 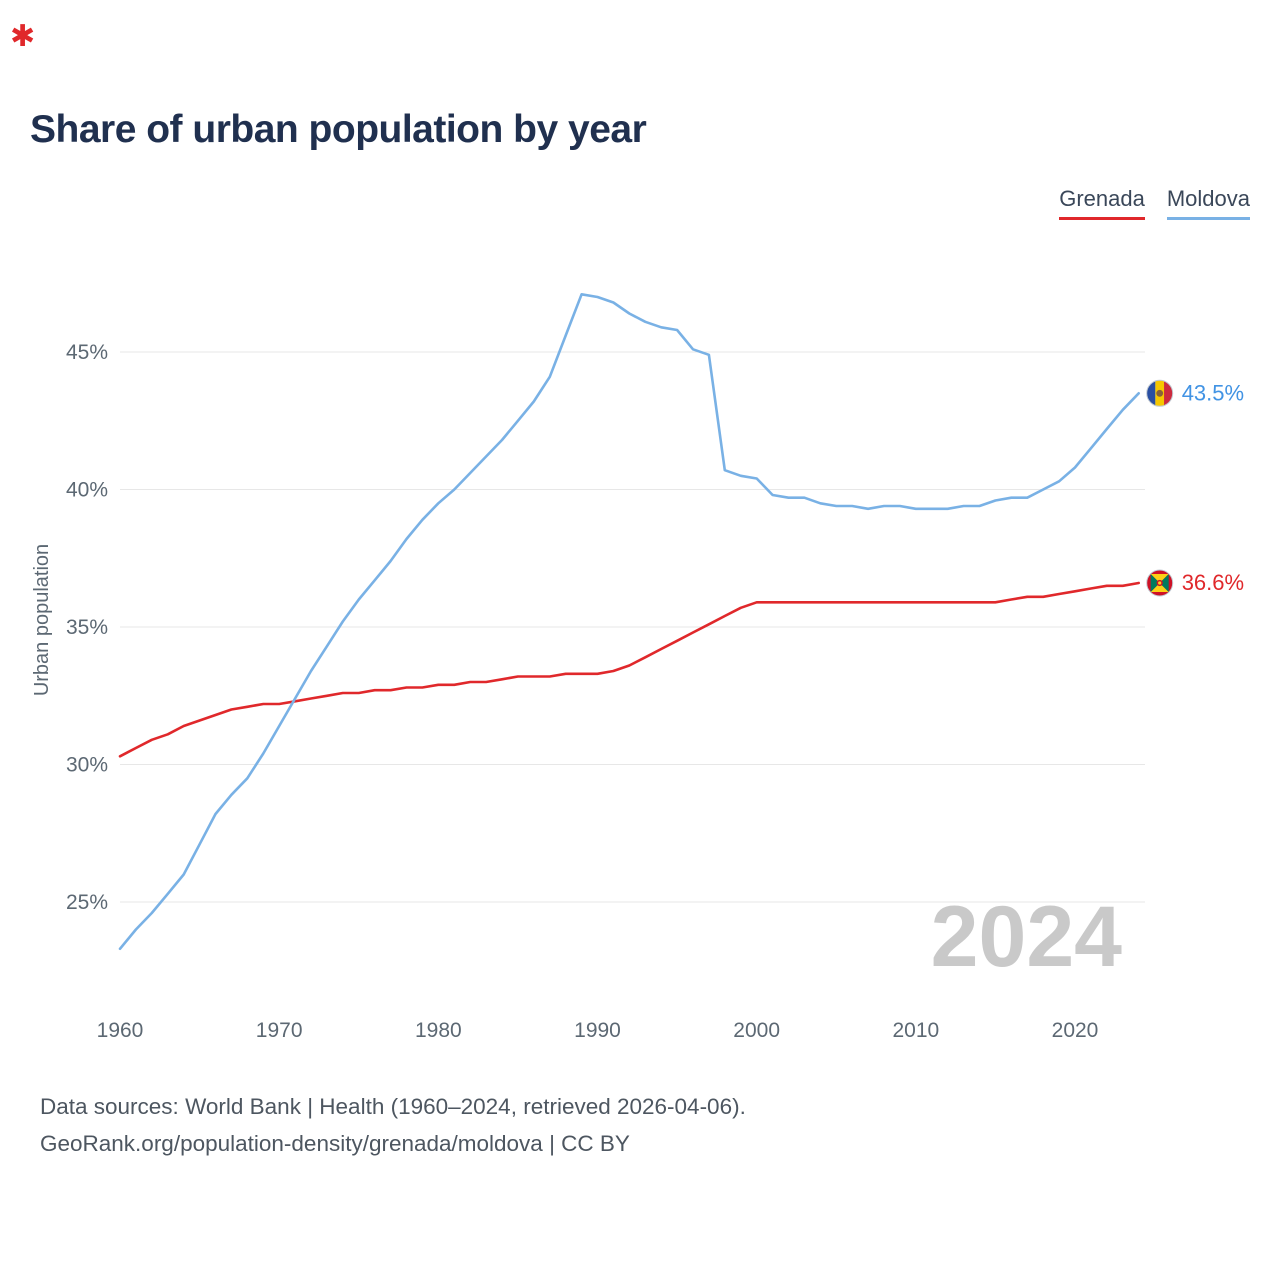 I want to click on x-tick-label: 1970, so click(x=279, y=1030).